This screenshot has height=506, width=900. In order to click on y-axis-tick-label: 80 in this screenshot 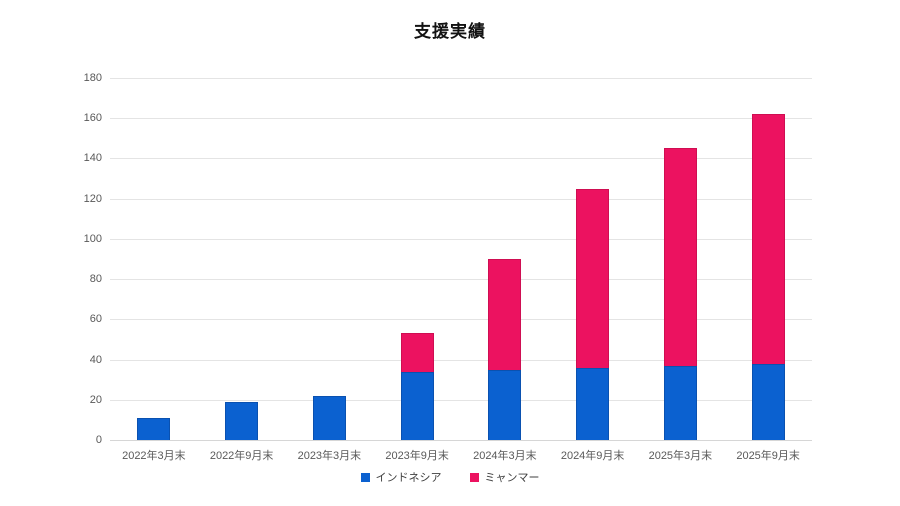, I will do `click(95, 279)`.